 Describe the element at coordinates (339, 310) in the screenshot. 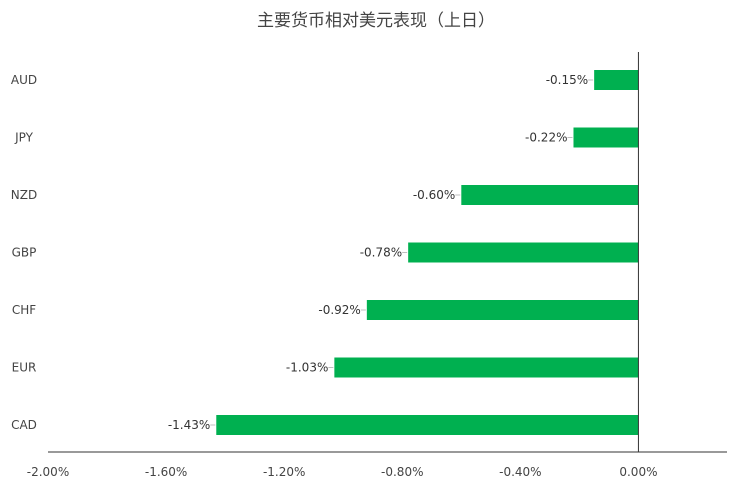

I see `data-label-chf: -0.92%` at that location.